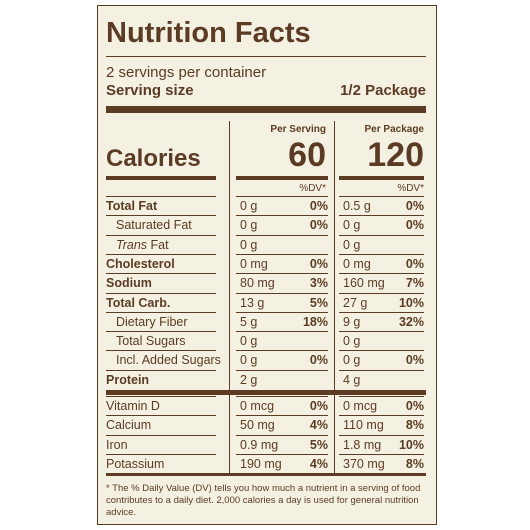  Describe the element at coordinates (152, 321) in the screenshot. I see `nutrient-label: Dietary Fiber` at that location.